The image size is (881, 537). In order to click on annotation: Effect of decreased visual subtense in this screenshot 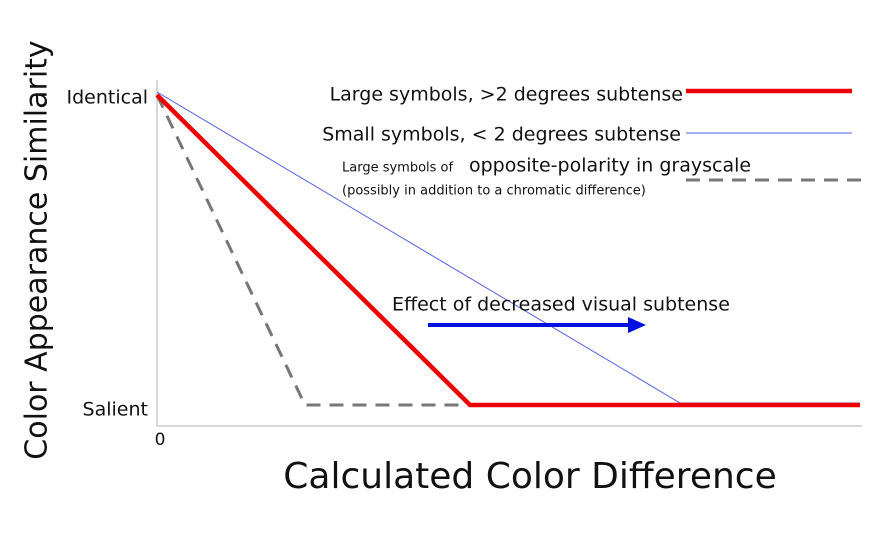, I will do `click(561, 305)`.